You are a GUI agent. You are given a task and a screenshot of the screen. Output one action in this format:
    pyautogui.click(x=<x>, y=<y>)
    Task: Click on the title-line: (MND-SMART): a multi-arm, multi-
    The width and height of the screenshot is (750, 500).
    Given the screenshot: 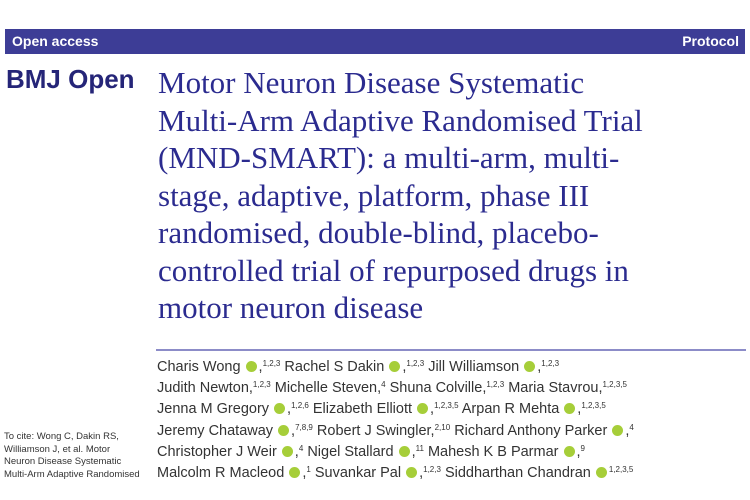 What is the action you would take?
    pyautogui.click(x=389, y=157)
    